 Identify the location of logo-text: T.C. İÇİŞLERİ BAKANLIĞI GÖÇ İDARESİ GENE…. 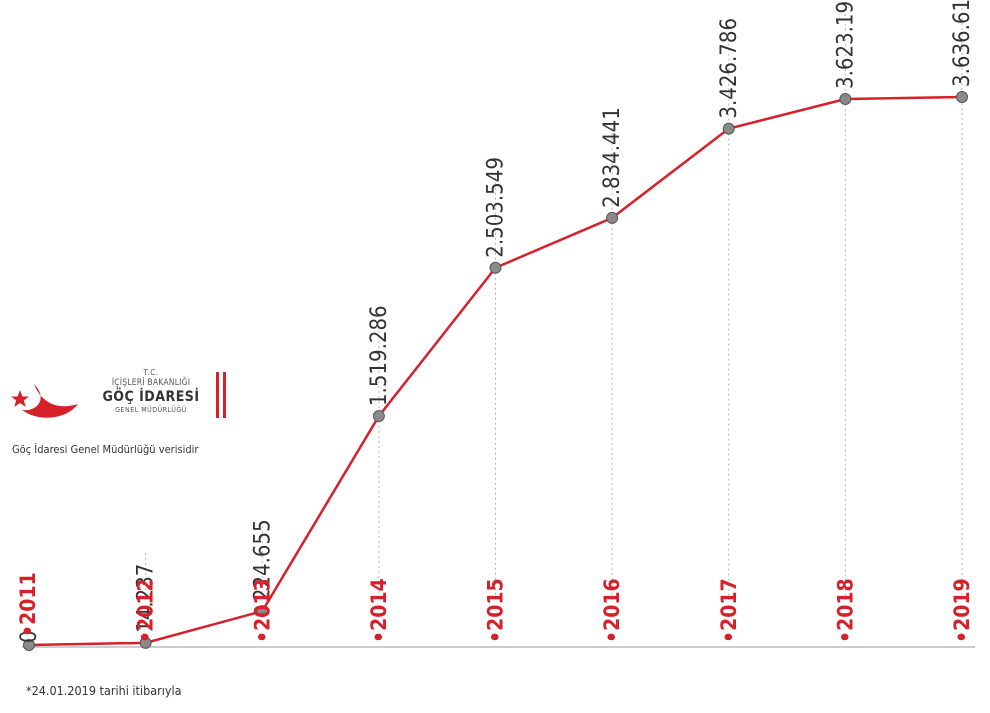
(151, 391).